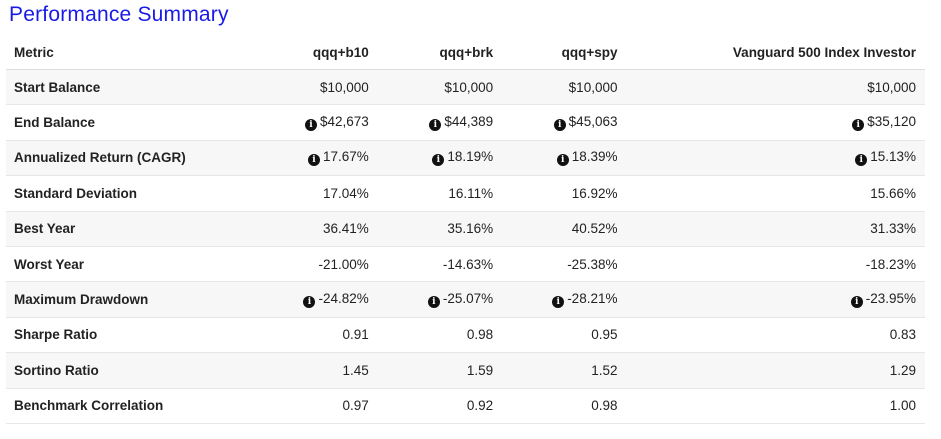 Image resolution: width=941 pixels, height=439 pixels. I want to click on value-cell-qqq-b10: 1.45, so click(293, 370).